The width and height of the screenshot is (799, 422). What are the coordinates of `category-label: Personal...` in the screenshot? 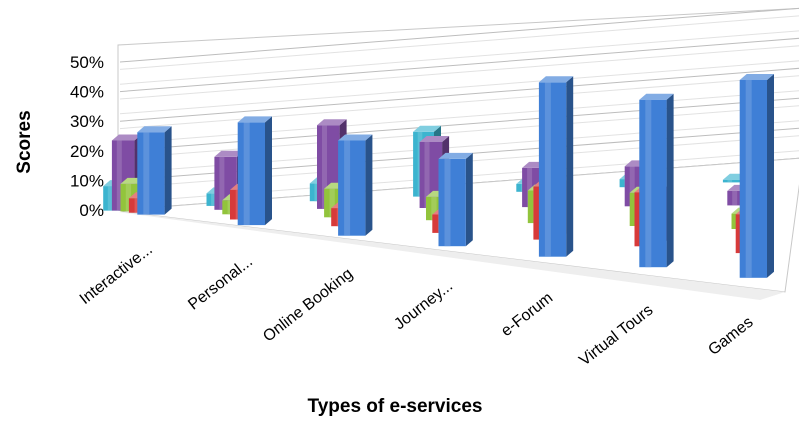 It's located at (220, 283).